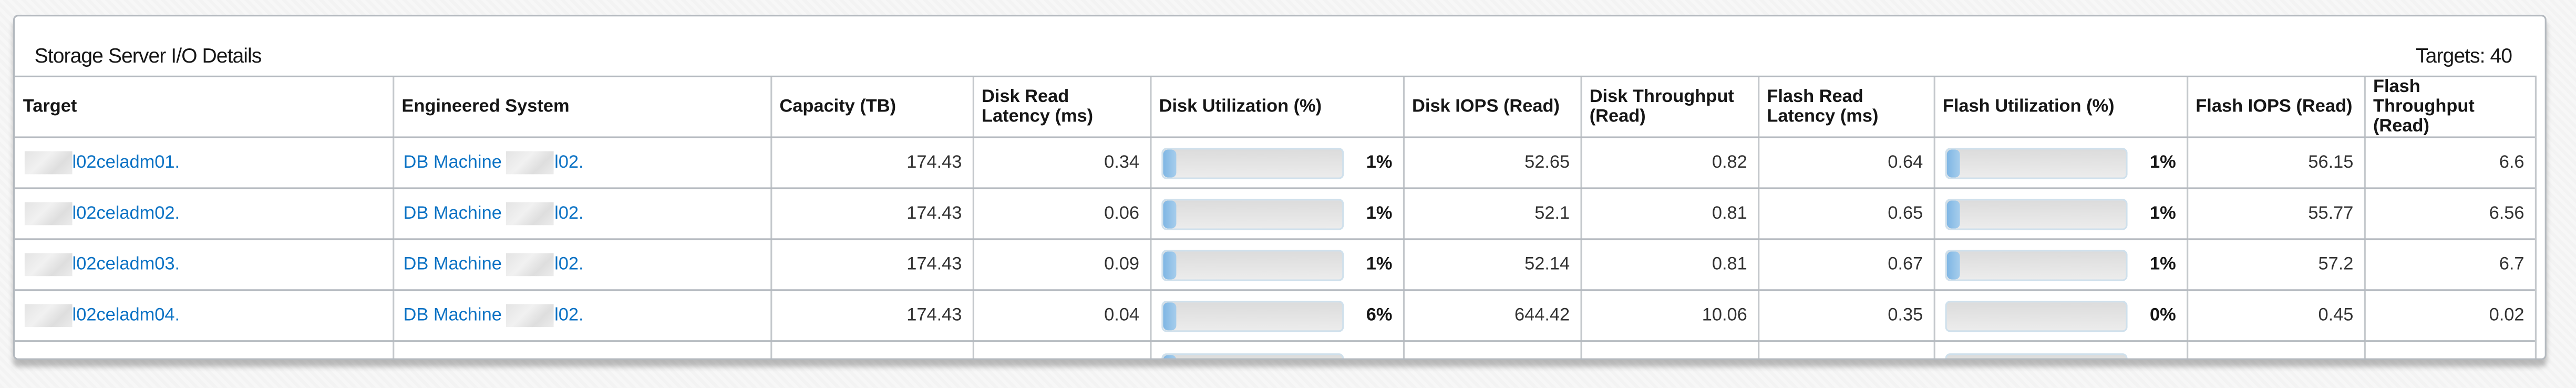  What do you see at coordinates (2060, 107) in the screenshot?
I see `column-header-flash-utilization: Flash Utilization (%)` at bounding box center [2060, 107].